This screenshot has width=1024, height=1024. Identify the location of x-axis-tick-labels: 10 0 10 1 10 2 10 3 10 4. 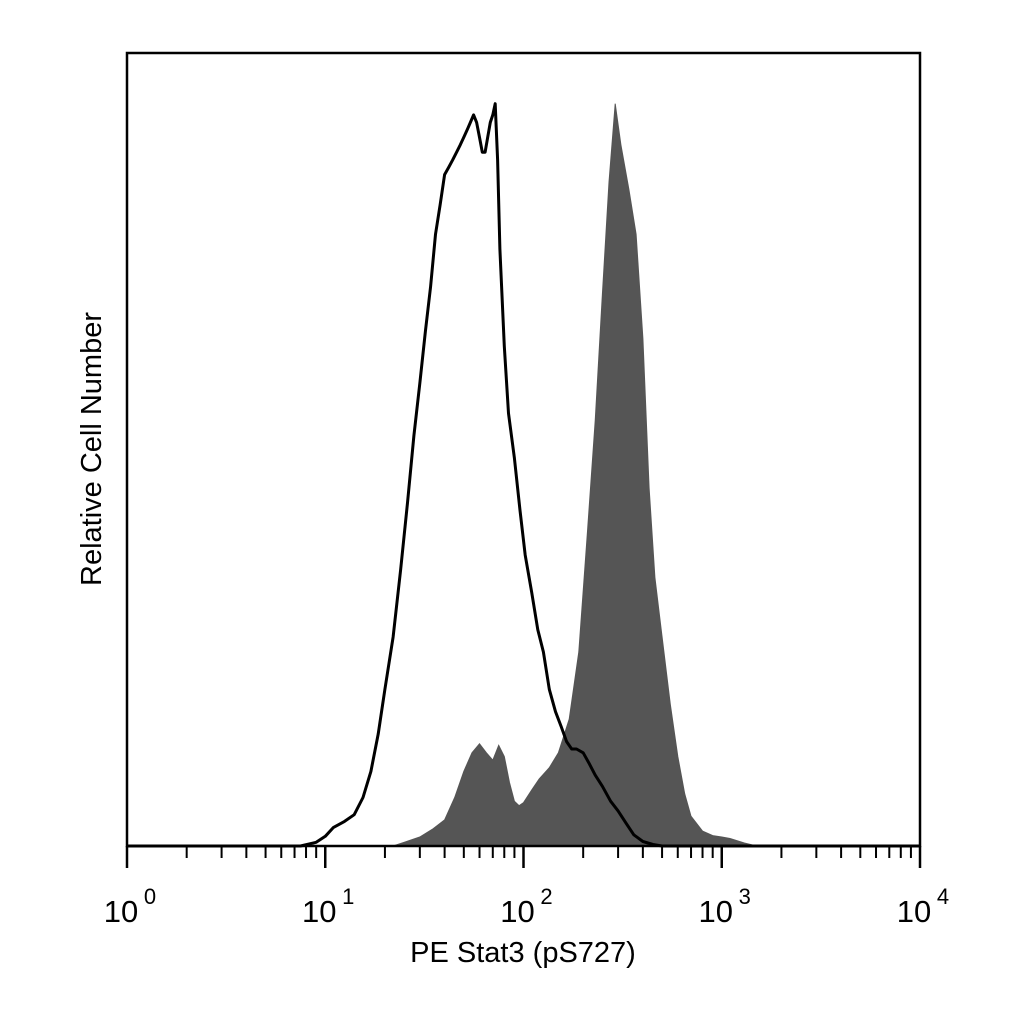
(526, 906).